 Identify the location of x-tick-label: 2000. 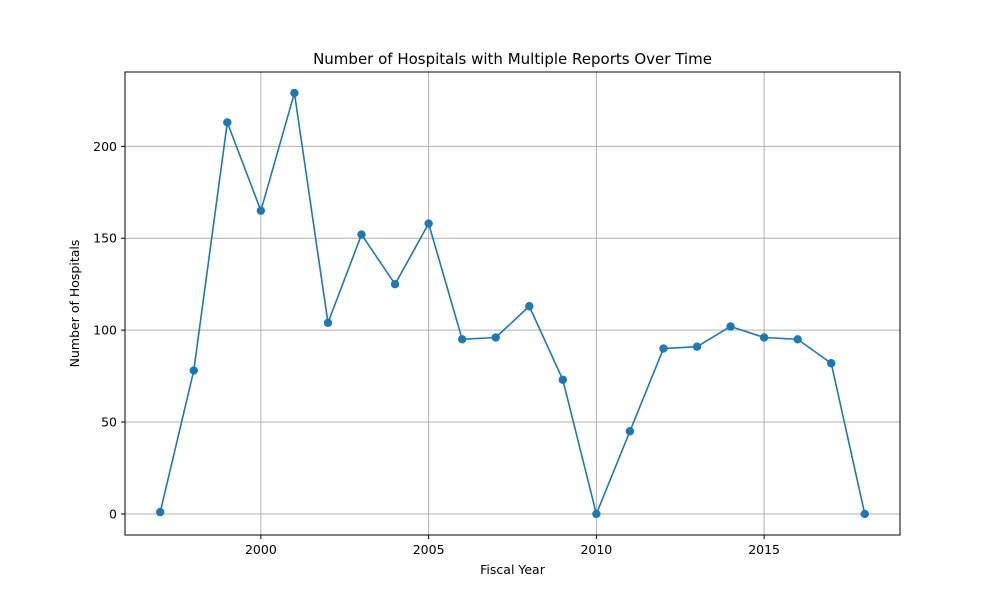
(261, 549).